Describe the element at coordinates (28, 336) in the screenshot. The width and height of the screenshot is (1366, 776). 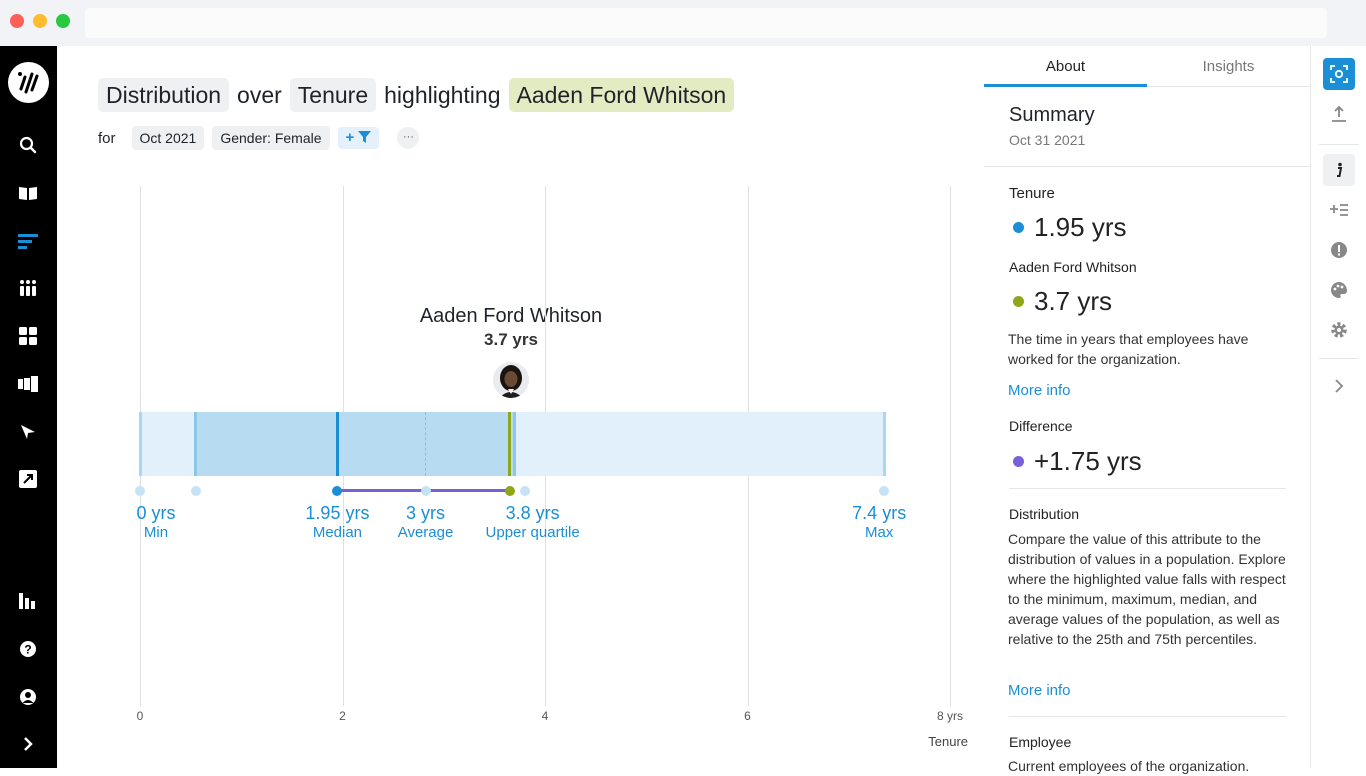
I see `grid-icon` at that location.